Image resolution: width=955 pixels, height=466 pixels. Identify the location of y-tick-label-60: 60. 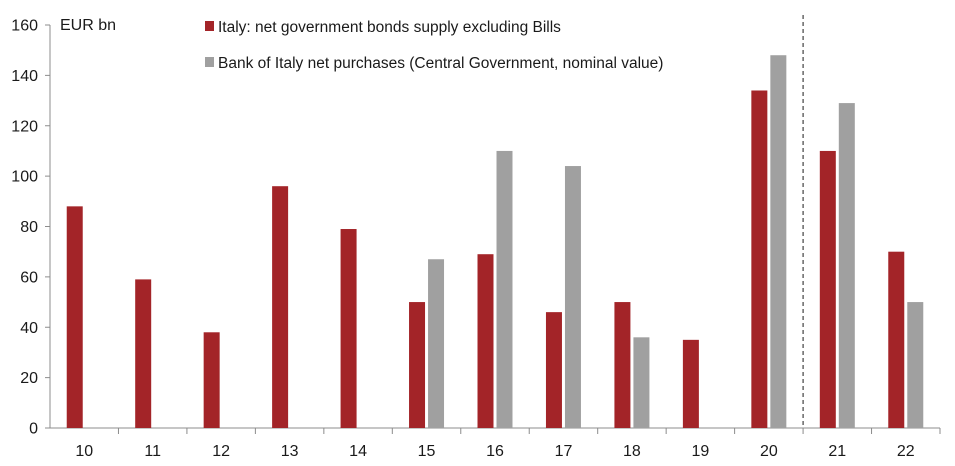
(29, 277).